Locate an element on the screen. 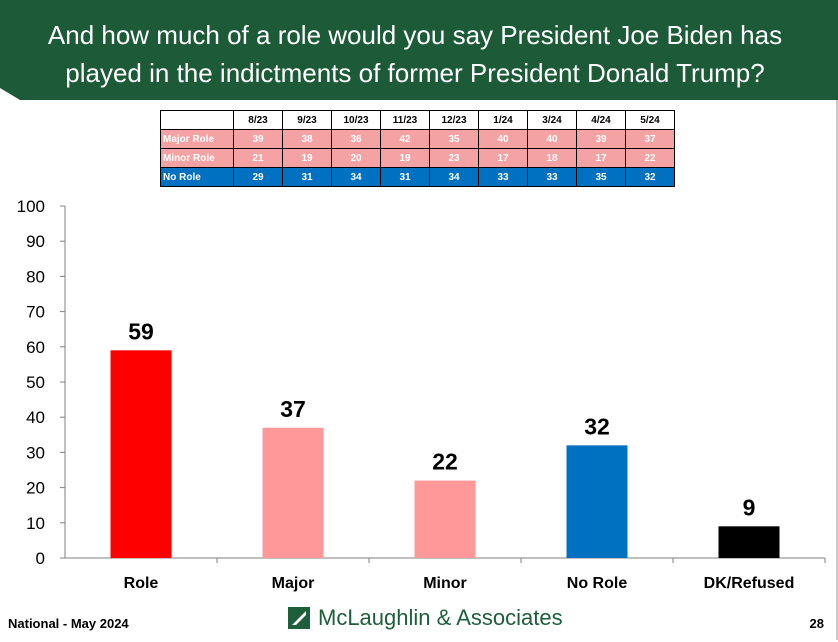 This screenshot has height=642, width=838. company-logo: McLaughlin & Associates is located at coordinates (425, 618).